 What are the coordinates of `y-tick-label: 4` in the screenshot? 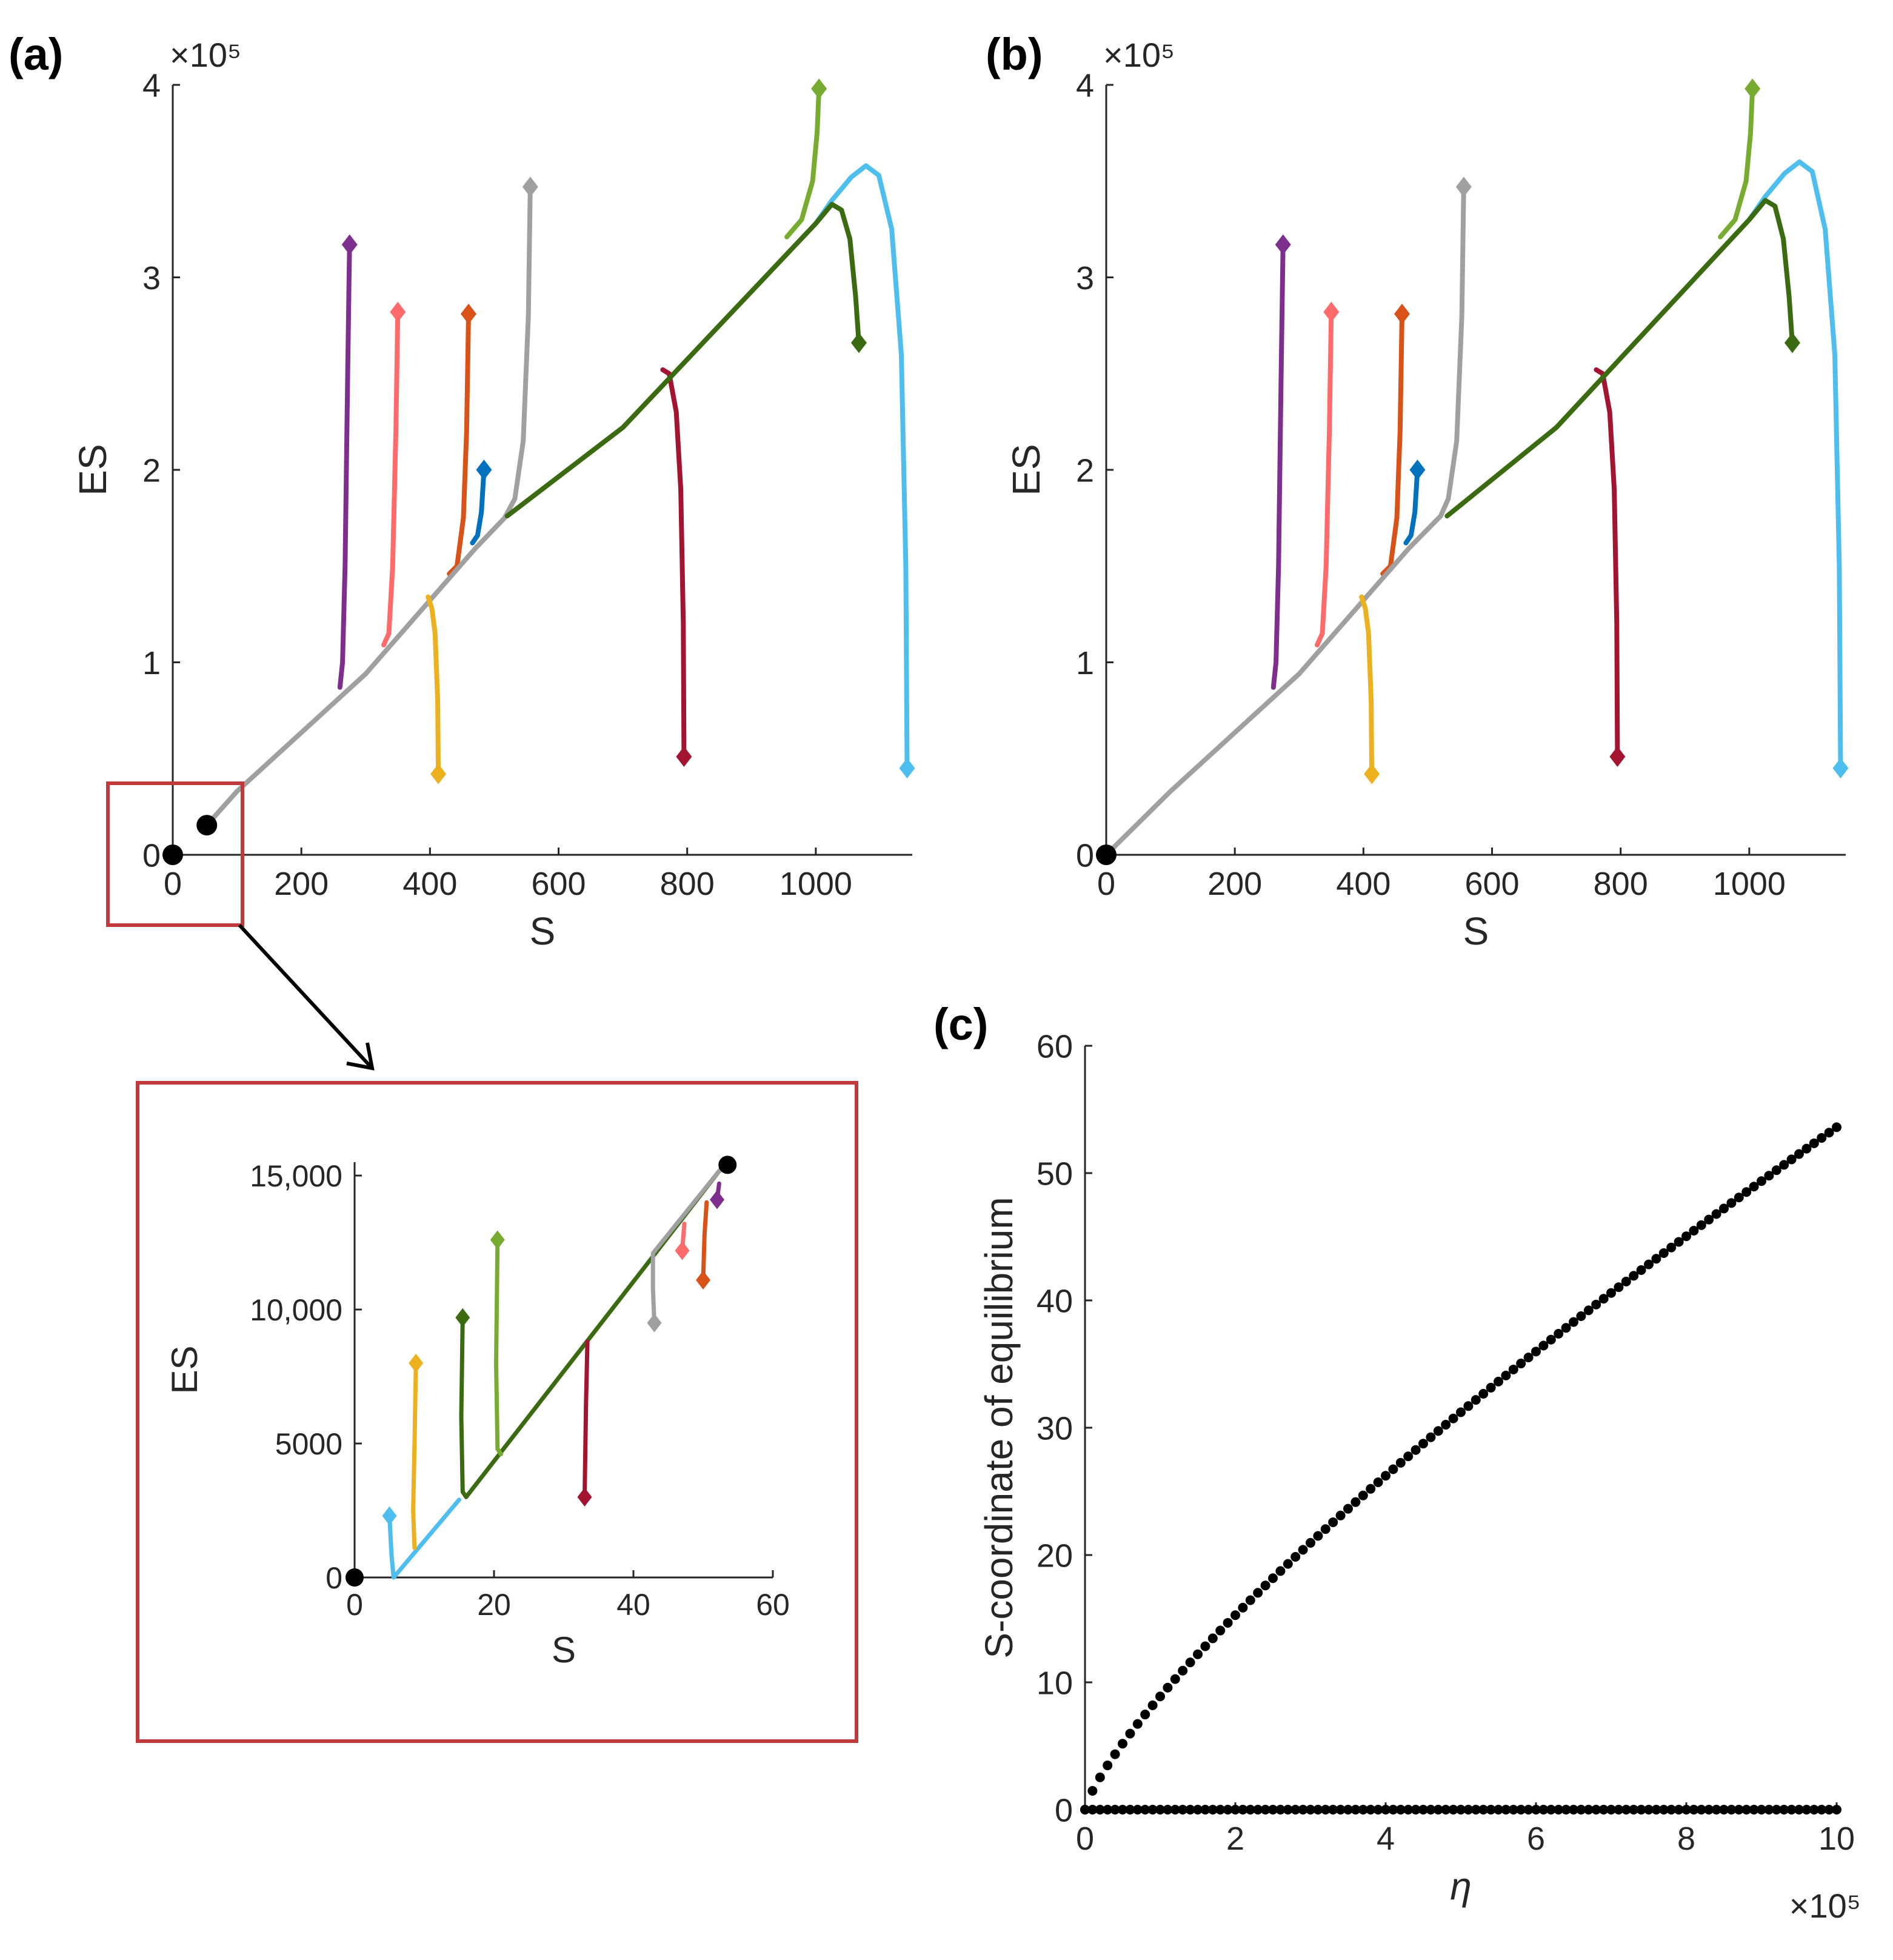 It's located at (151, 85).